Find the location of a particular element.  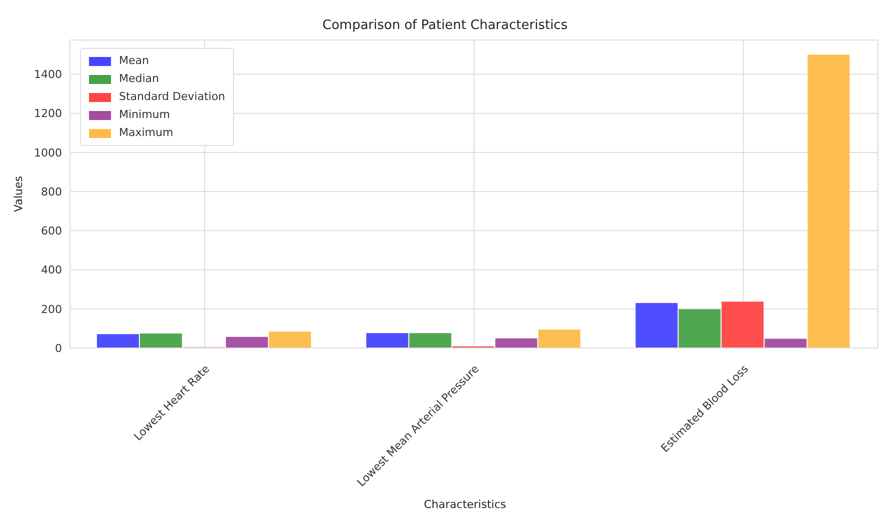

x-axis-title: Characteristics is located at coordinates (465, 504).